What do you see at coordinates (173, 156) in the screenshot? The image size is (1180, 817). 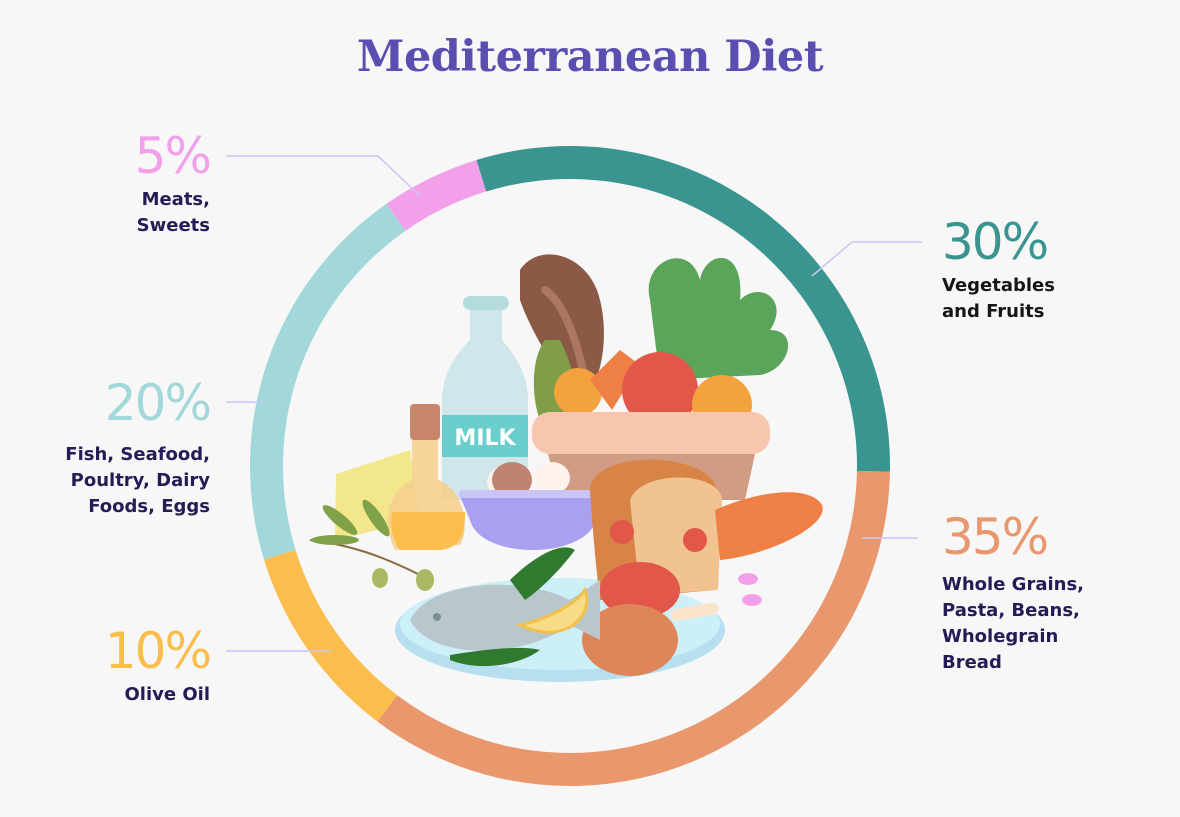 I see `percent-meats-sweets: 5%` at bounding box center [173, 156].